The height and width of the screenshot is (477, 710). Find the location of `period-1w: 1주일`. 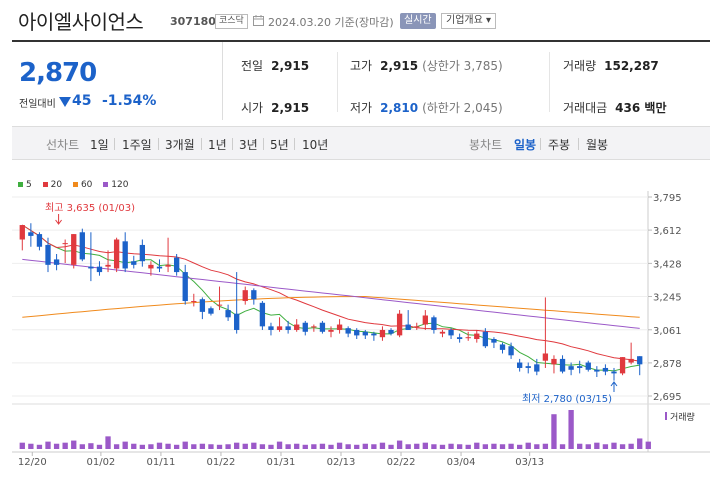

period-1w: 1주일 is located at coordinates (137, 145).